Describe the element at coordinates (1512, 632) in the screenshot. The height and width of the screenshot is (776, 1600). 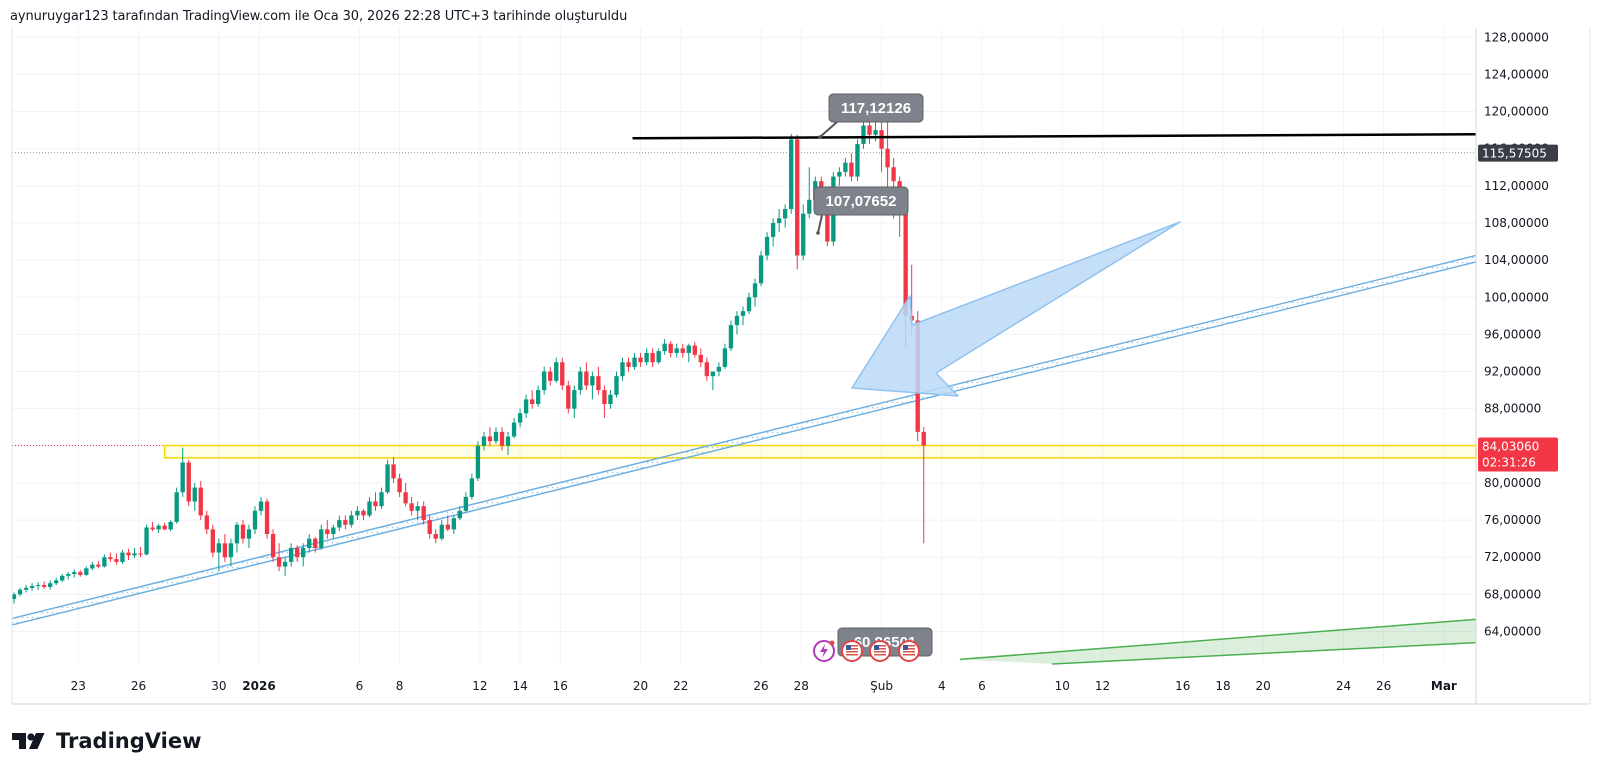
I see `y-tick-label: 64,00000` at that location.